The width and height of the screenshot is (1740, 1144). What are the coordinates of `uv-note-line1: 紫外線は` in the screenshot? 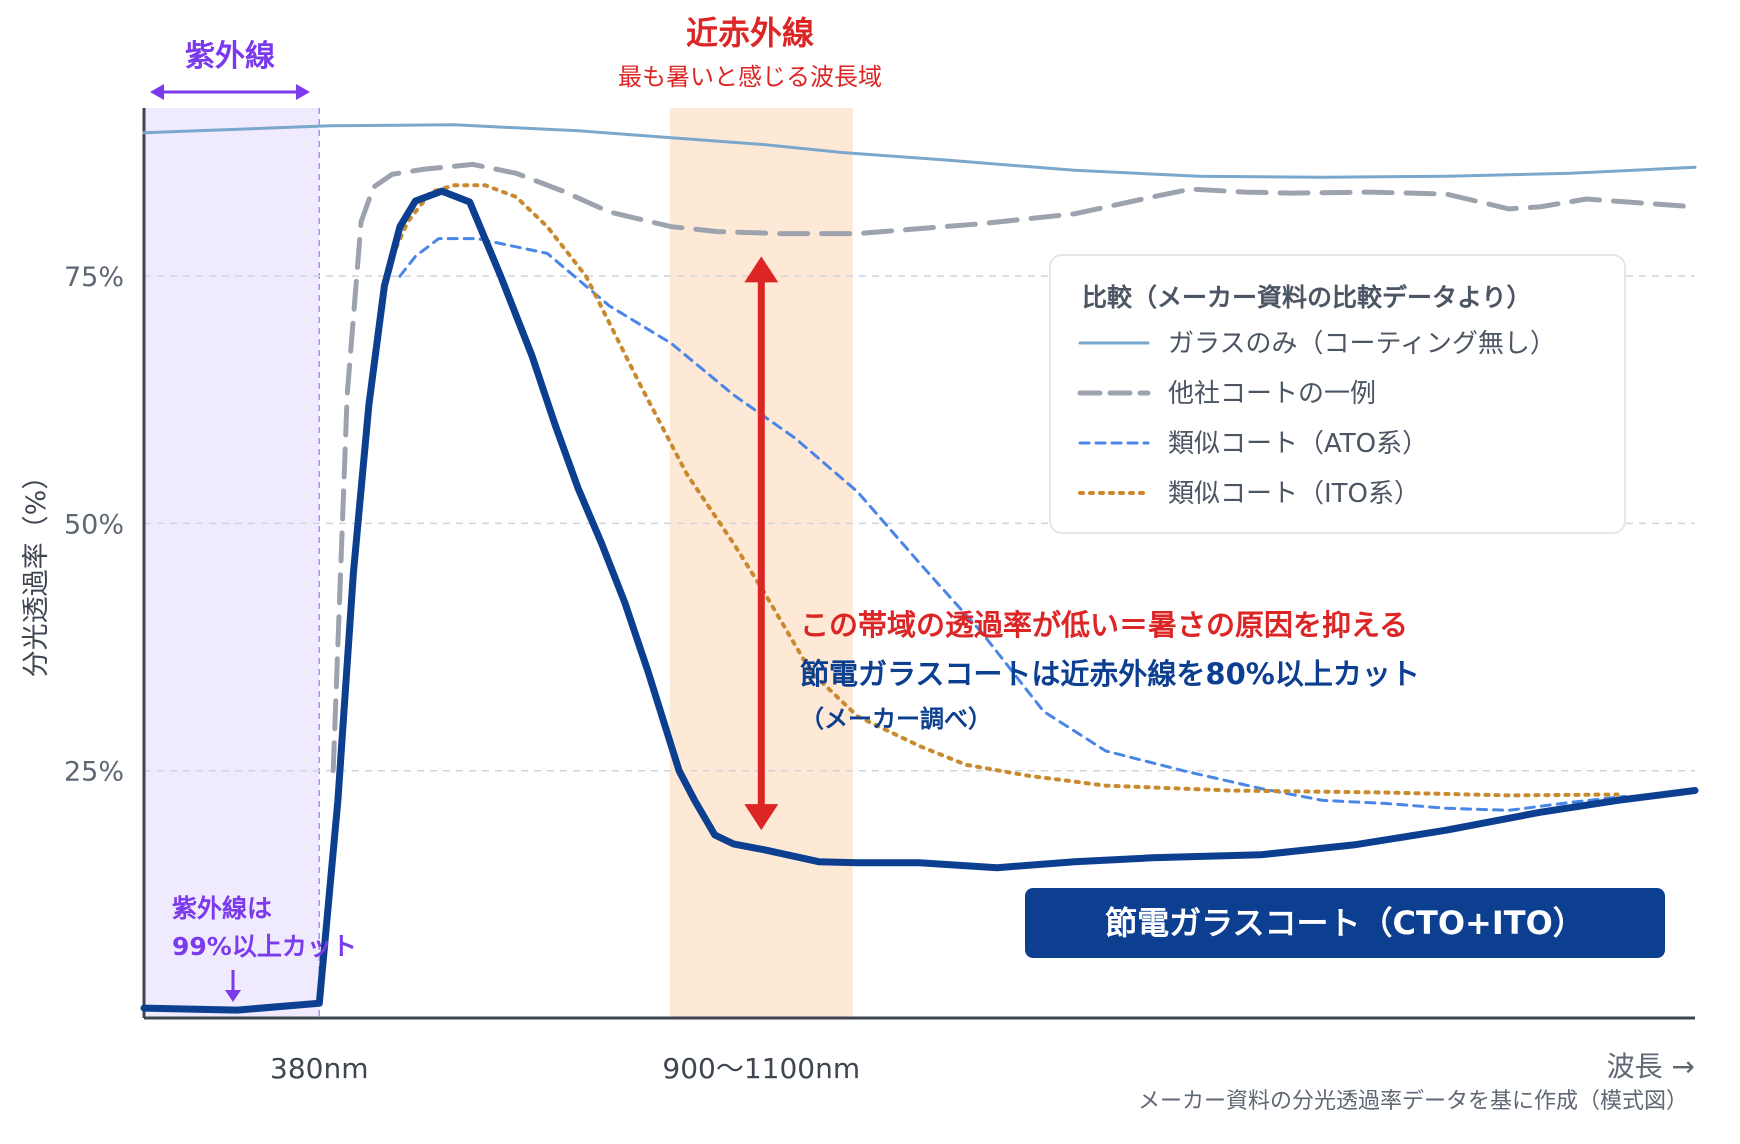 It's located at (222, 908).